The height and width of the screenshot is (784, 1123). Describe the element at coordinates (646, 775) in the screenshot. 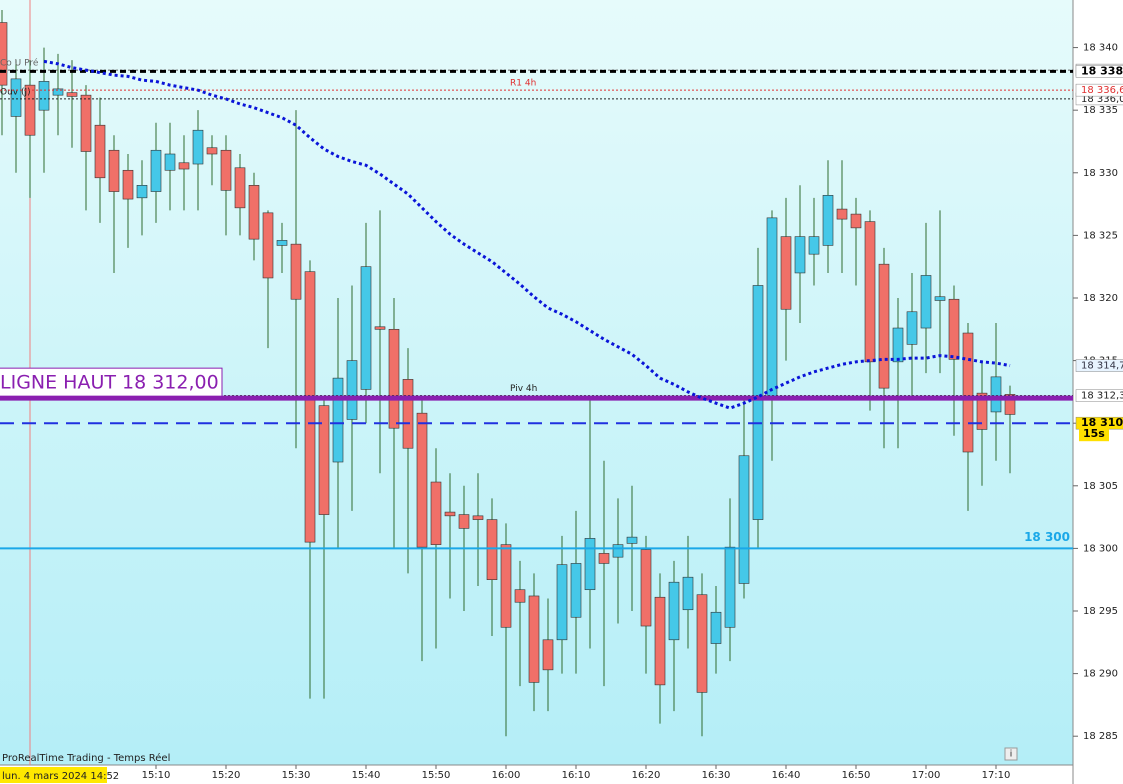

I see `x-tick-label: 16:20` at that location.